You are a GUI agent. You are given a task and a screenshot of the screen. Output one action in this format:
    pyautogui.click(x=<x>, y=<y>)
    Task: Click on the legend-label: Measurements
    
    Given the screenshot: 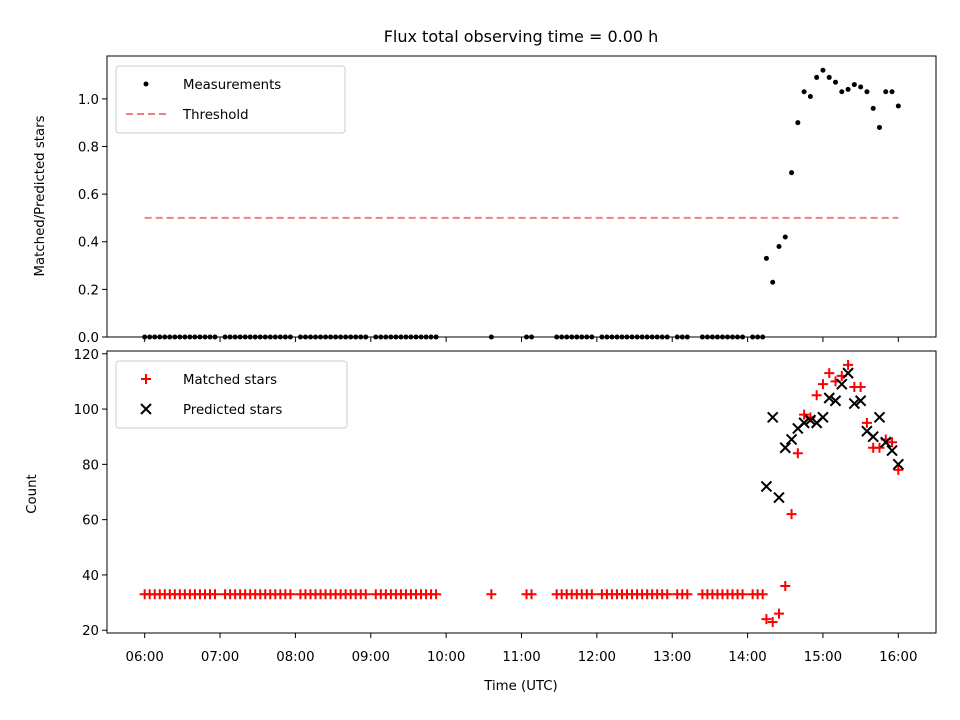 What is the action you would take?
    pyautogui.click(x=232, y=85)
    